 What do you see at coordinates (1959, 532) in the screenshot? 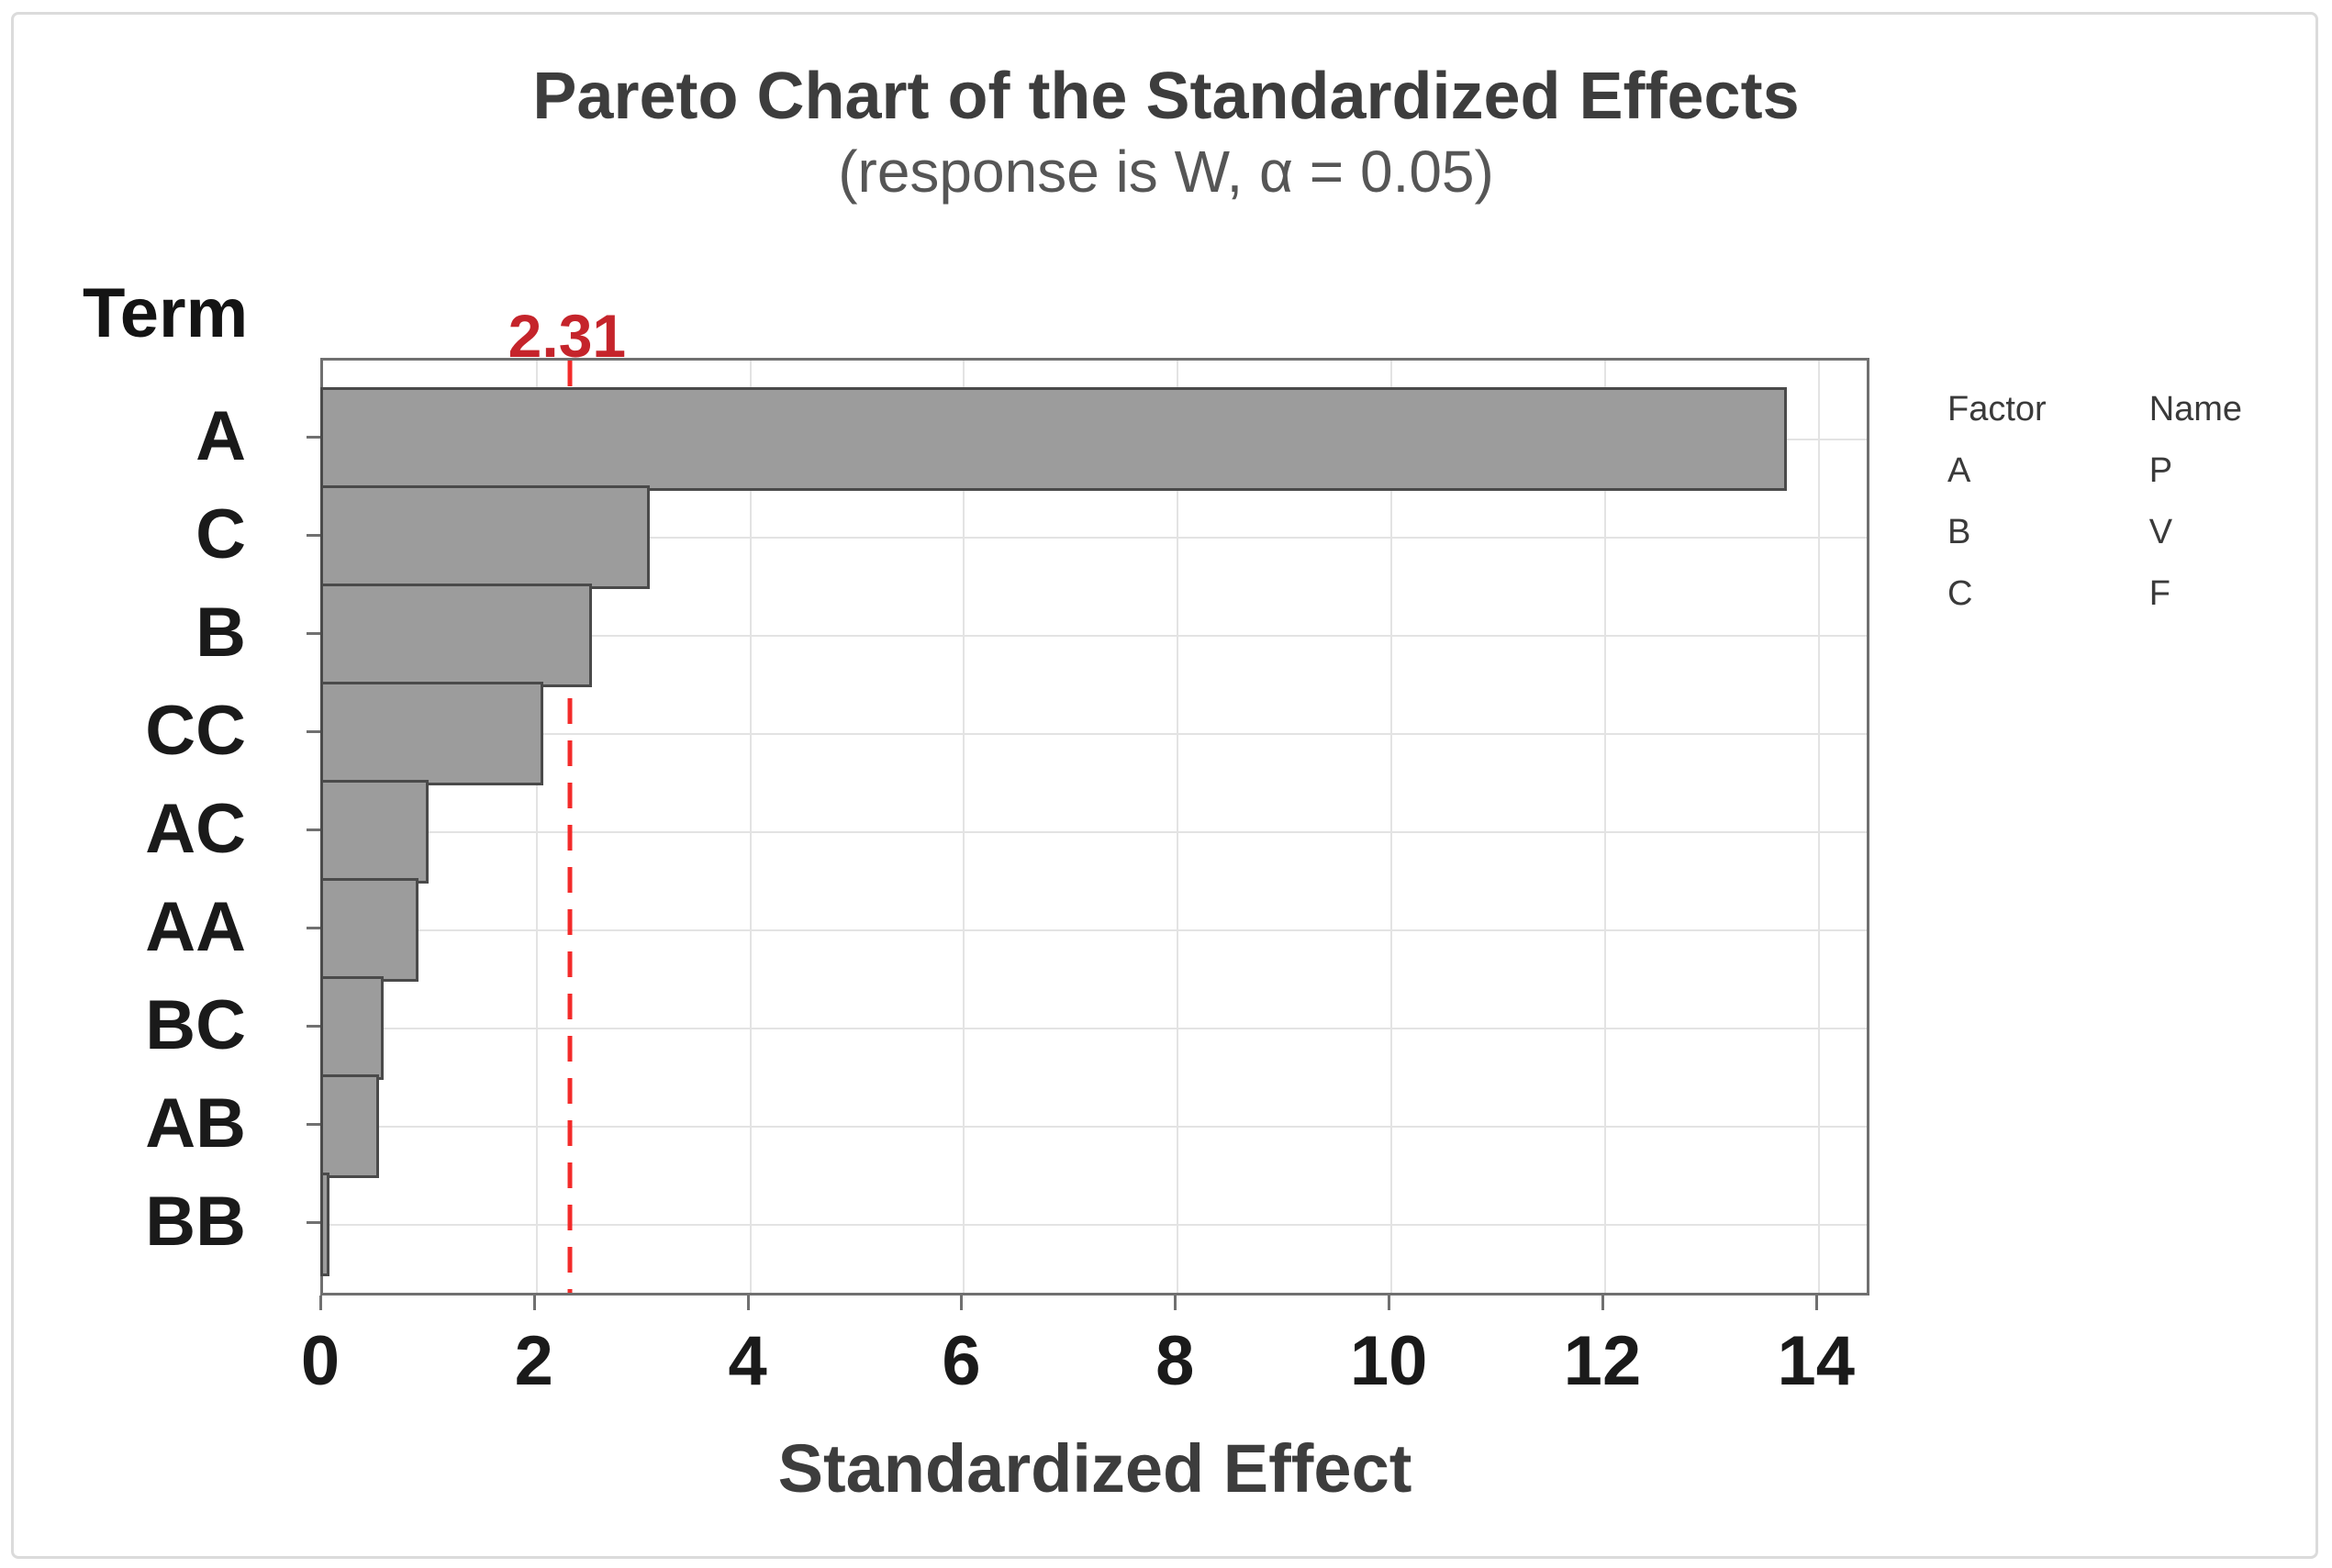
I see `legend-factor-value: B` at bounding box center [1959, 532].